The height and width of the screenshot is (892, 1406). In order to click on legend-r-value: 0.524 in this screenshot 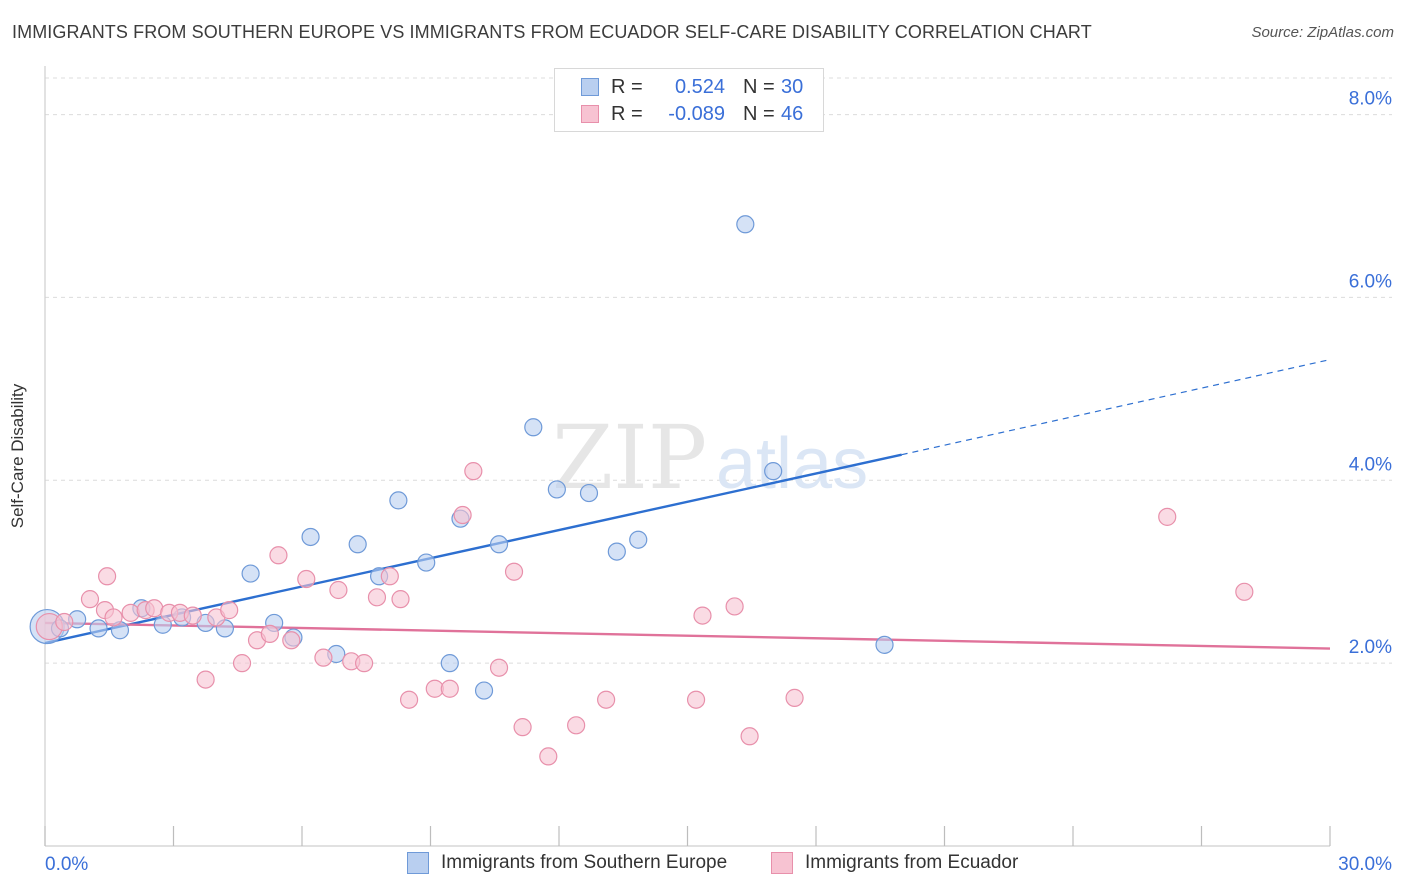, I will do `click(699, 86)`.